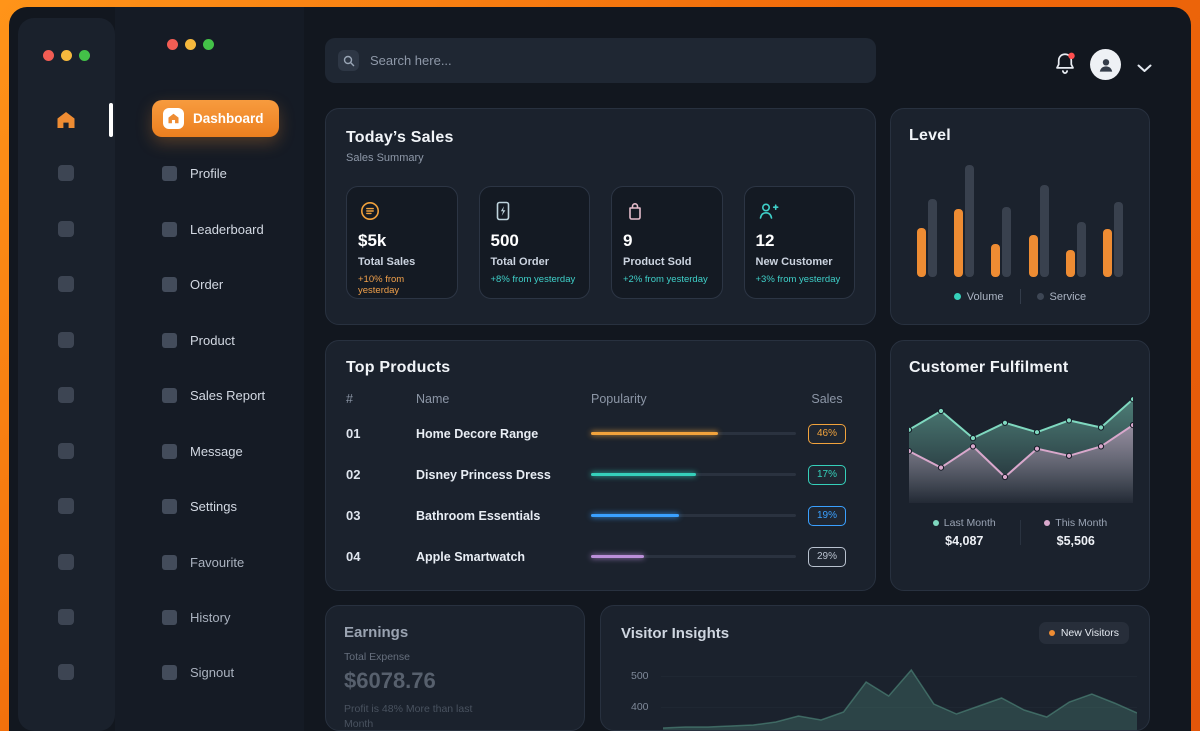 Image resolution: width=1200 pixels, height=731 pixels. Describe the element at coordinates (213, 506) in the screenshot. I see `sidebar-item-label: Settings` at that location.